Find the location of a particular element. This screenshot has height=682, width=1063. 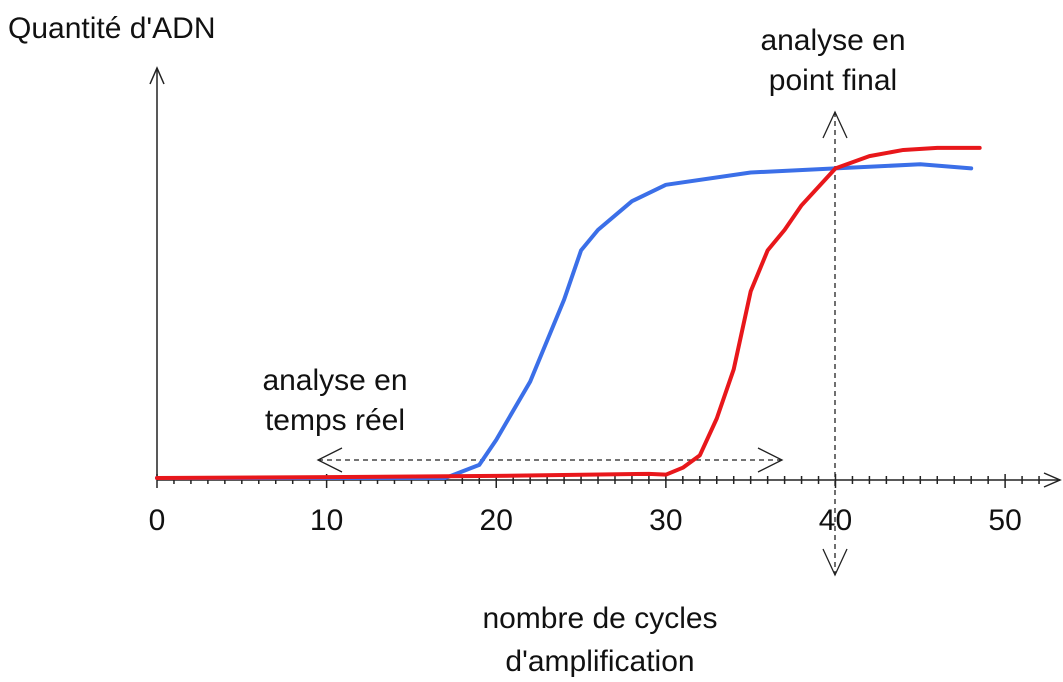

y-axis-label: Quantité d'ADN is located at coordinates (112, 28).